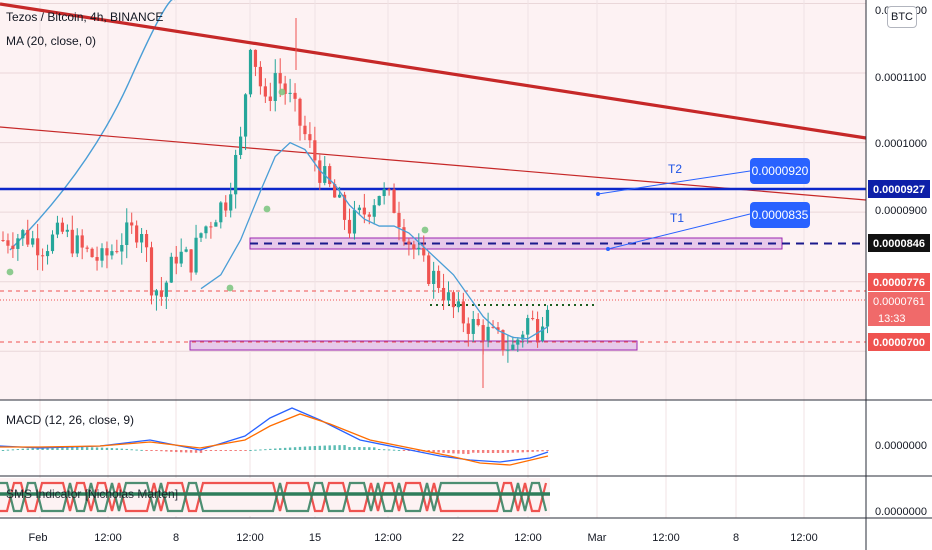  I want to click on last-price-label: 0.0000776, so click(899, 283).